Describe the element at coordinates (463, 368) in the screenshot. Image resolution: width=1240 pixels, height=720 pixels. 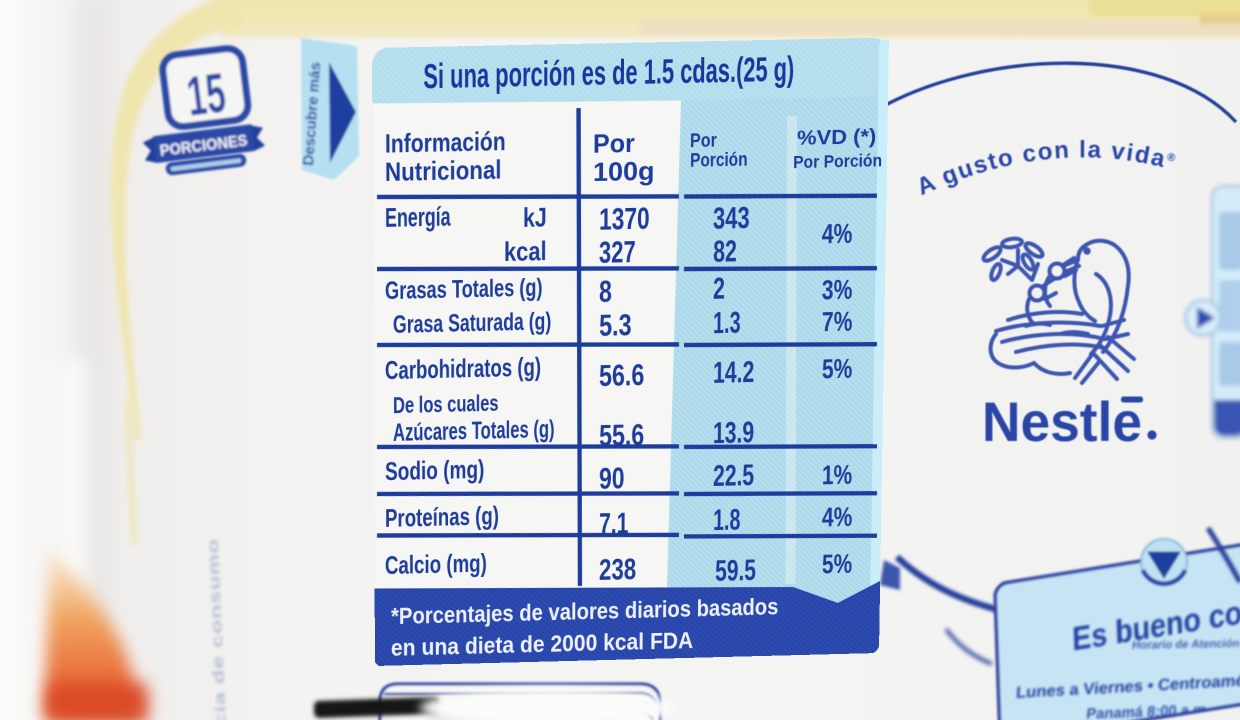
I see `svg-text: Carbohidratos (g)` at that location.